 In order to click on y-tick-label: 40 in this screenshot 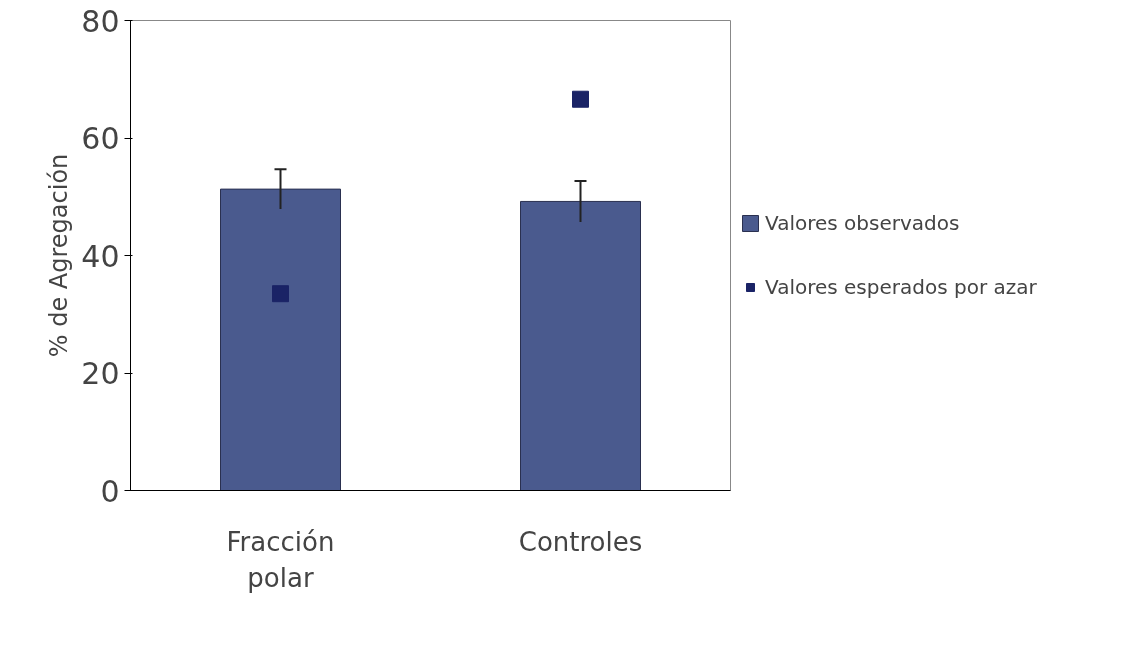, I will do `click(100, 256)`.